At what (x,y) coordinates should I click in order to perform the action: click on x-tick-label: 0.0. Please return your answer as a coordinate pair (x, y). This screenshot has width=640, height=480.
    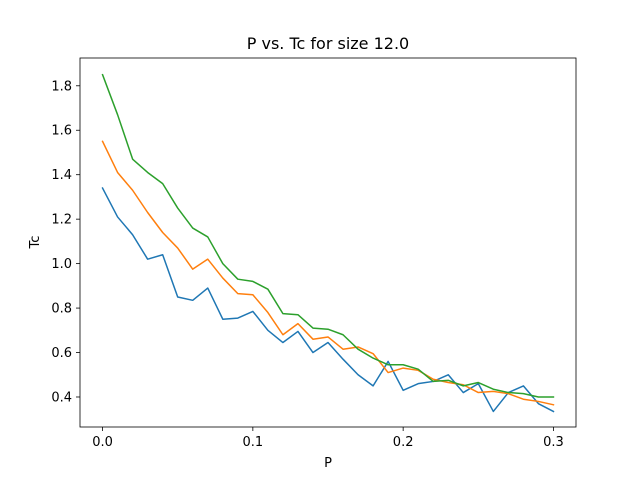
    Looking at the image, I should click on (102, 442).